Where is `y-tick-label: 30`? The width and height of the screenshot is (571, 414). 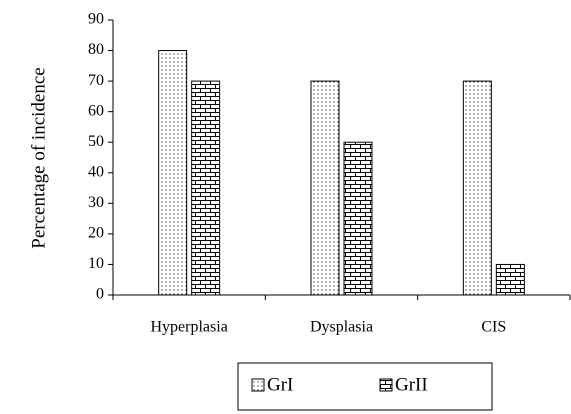
y-tick-label: 30 is located at coordinates (96, 202).